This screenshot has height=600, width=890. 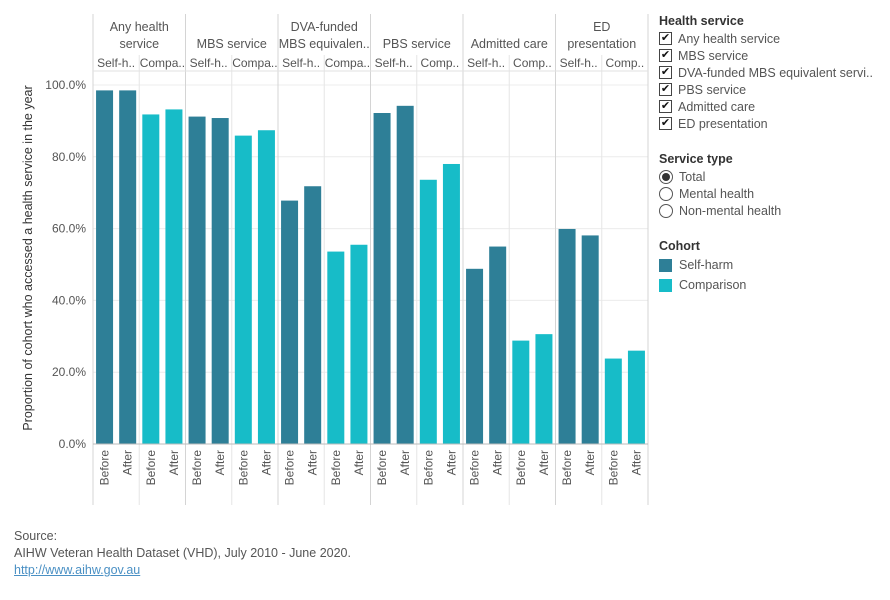 I want to click on service-type-legend-title: Service type, so click(x=696, y=159).